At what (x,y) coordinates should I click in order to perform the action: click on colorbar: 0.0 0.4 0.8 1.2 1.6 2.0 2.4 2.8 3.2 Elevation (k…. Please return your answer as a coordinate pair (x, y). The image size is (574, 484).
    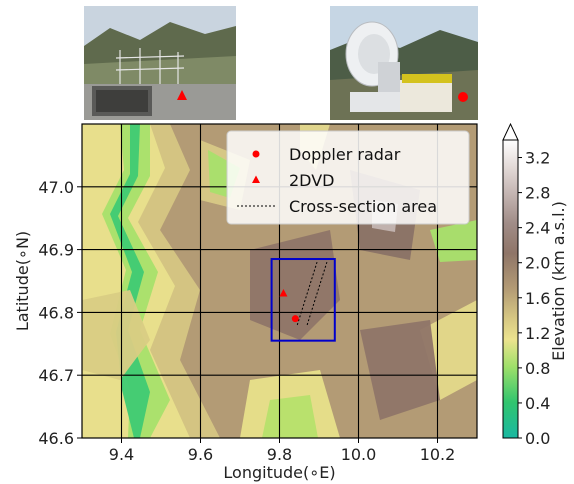
    Looking at the image, I should click on (535, 285).